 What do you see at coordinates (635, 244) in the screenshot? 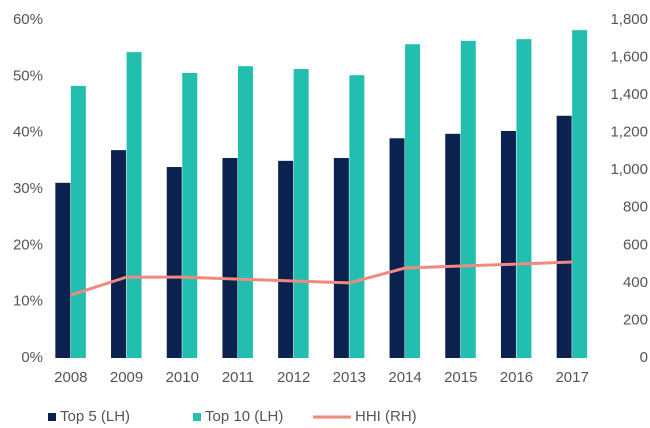
I see `y2-tick-label: 600` at bounding box center [635, 244].